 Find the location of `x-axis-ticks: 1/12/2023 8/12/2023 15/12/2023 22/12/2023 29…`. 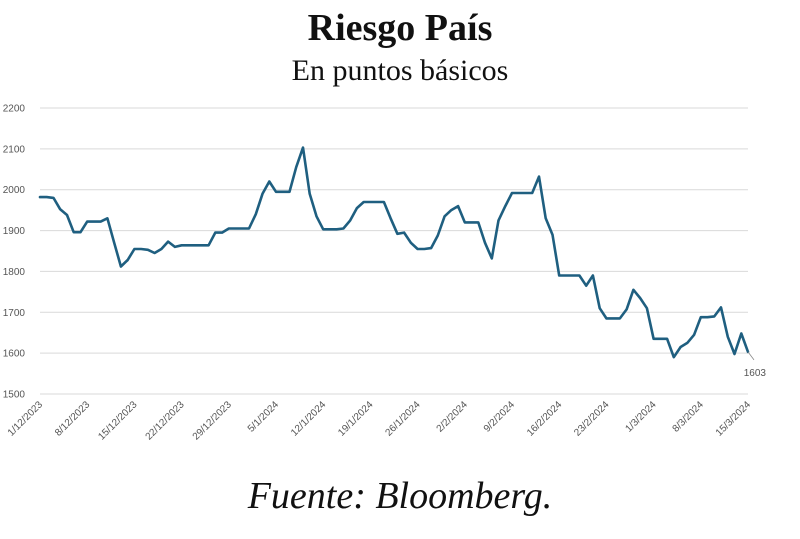

x-axis-ticks: 1/12/2023 8/12/2023 15/12/2023 22/12/2023 29… is located at coordinates (380, 420).